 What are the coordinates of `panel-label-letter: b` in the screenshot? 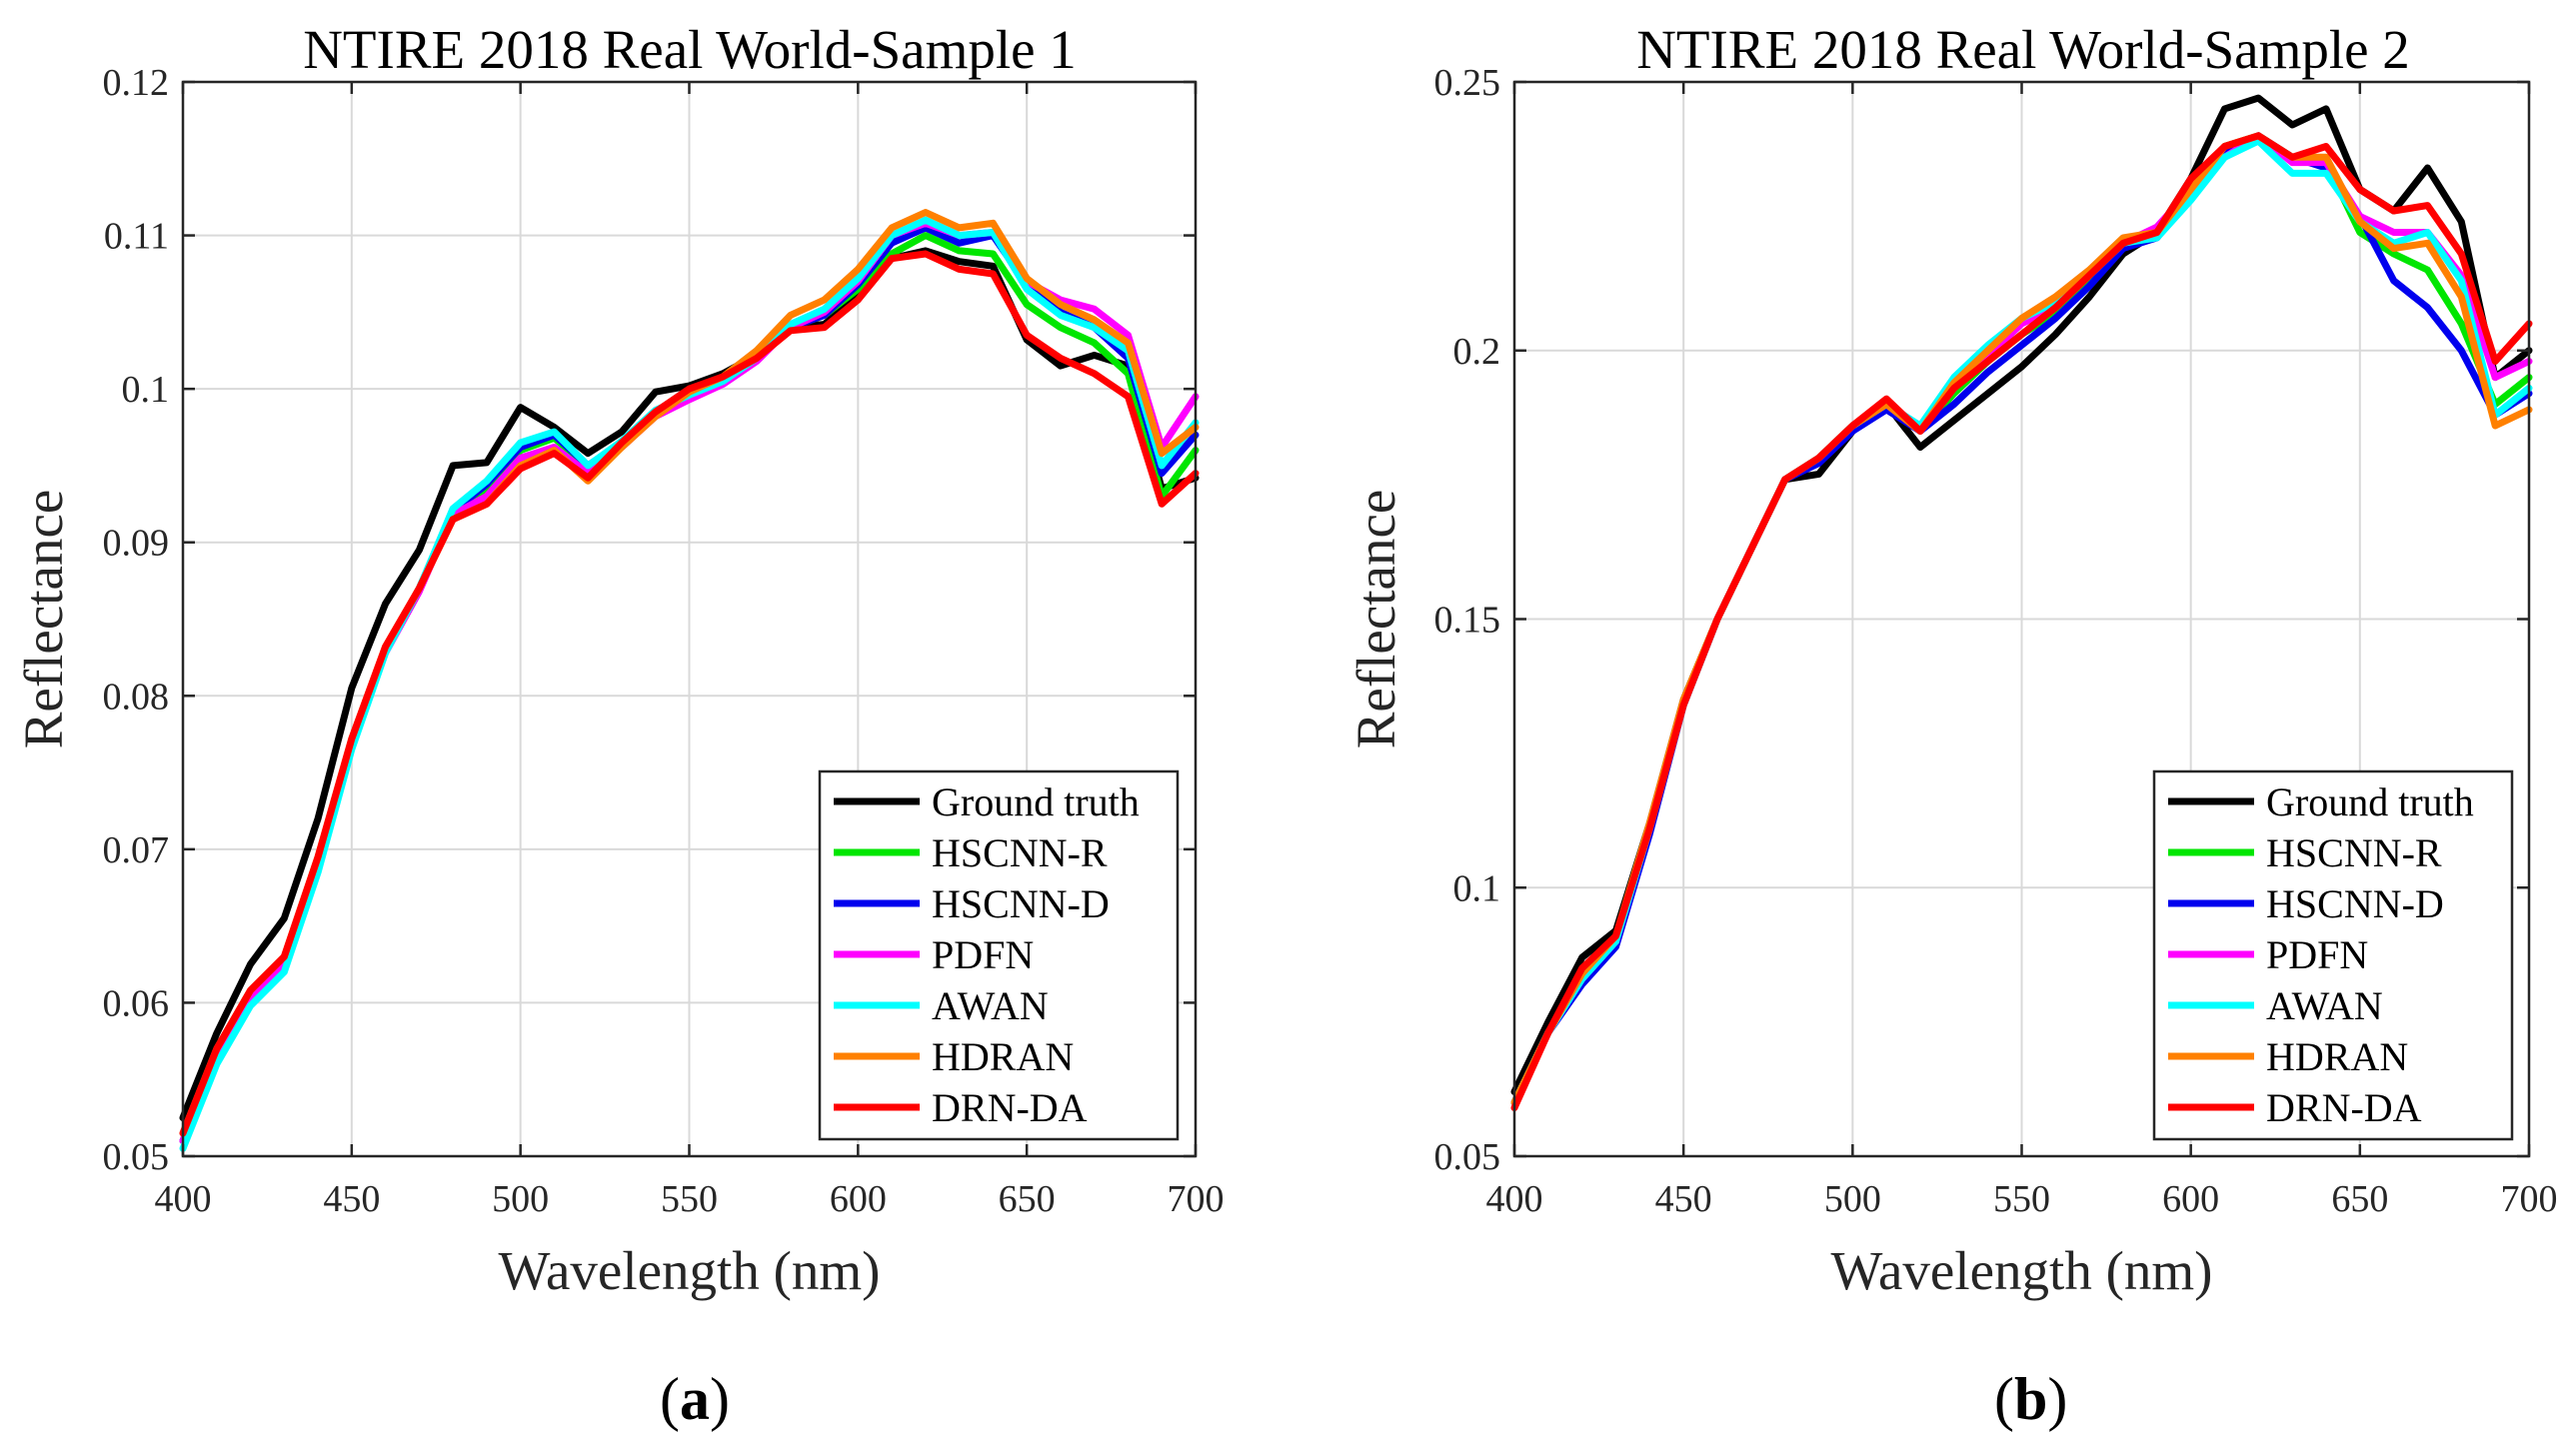 It's located at (2031, 1399).